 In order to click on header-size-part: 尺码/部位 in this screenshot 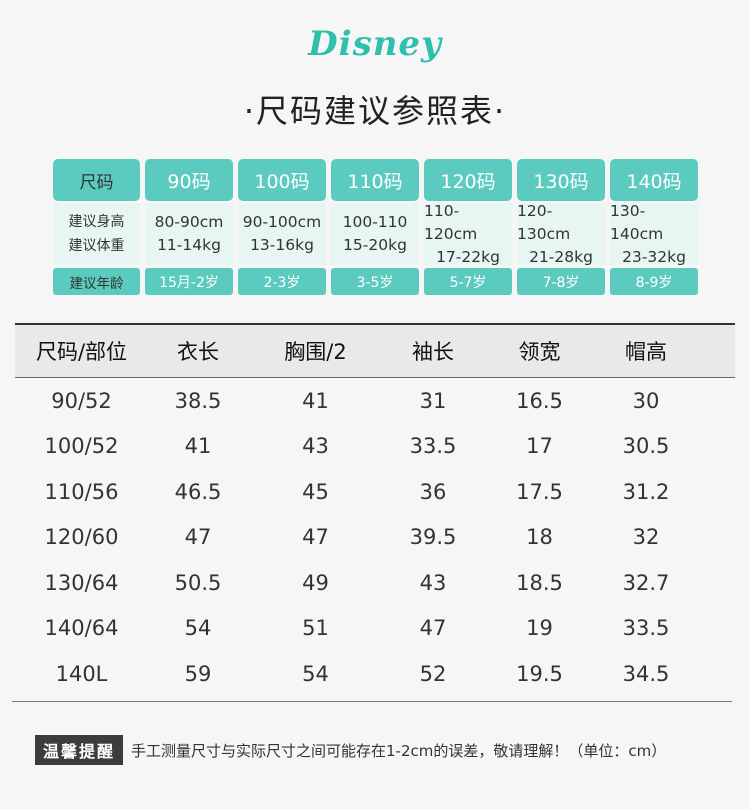, I will do `click(81, 352)`.